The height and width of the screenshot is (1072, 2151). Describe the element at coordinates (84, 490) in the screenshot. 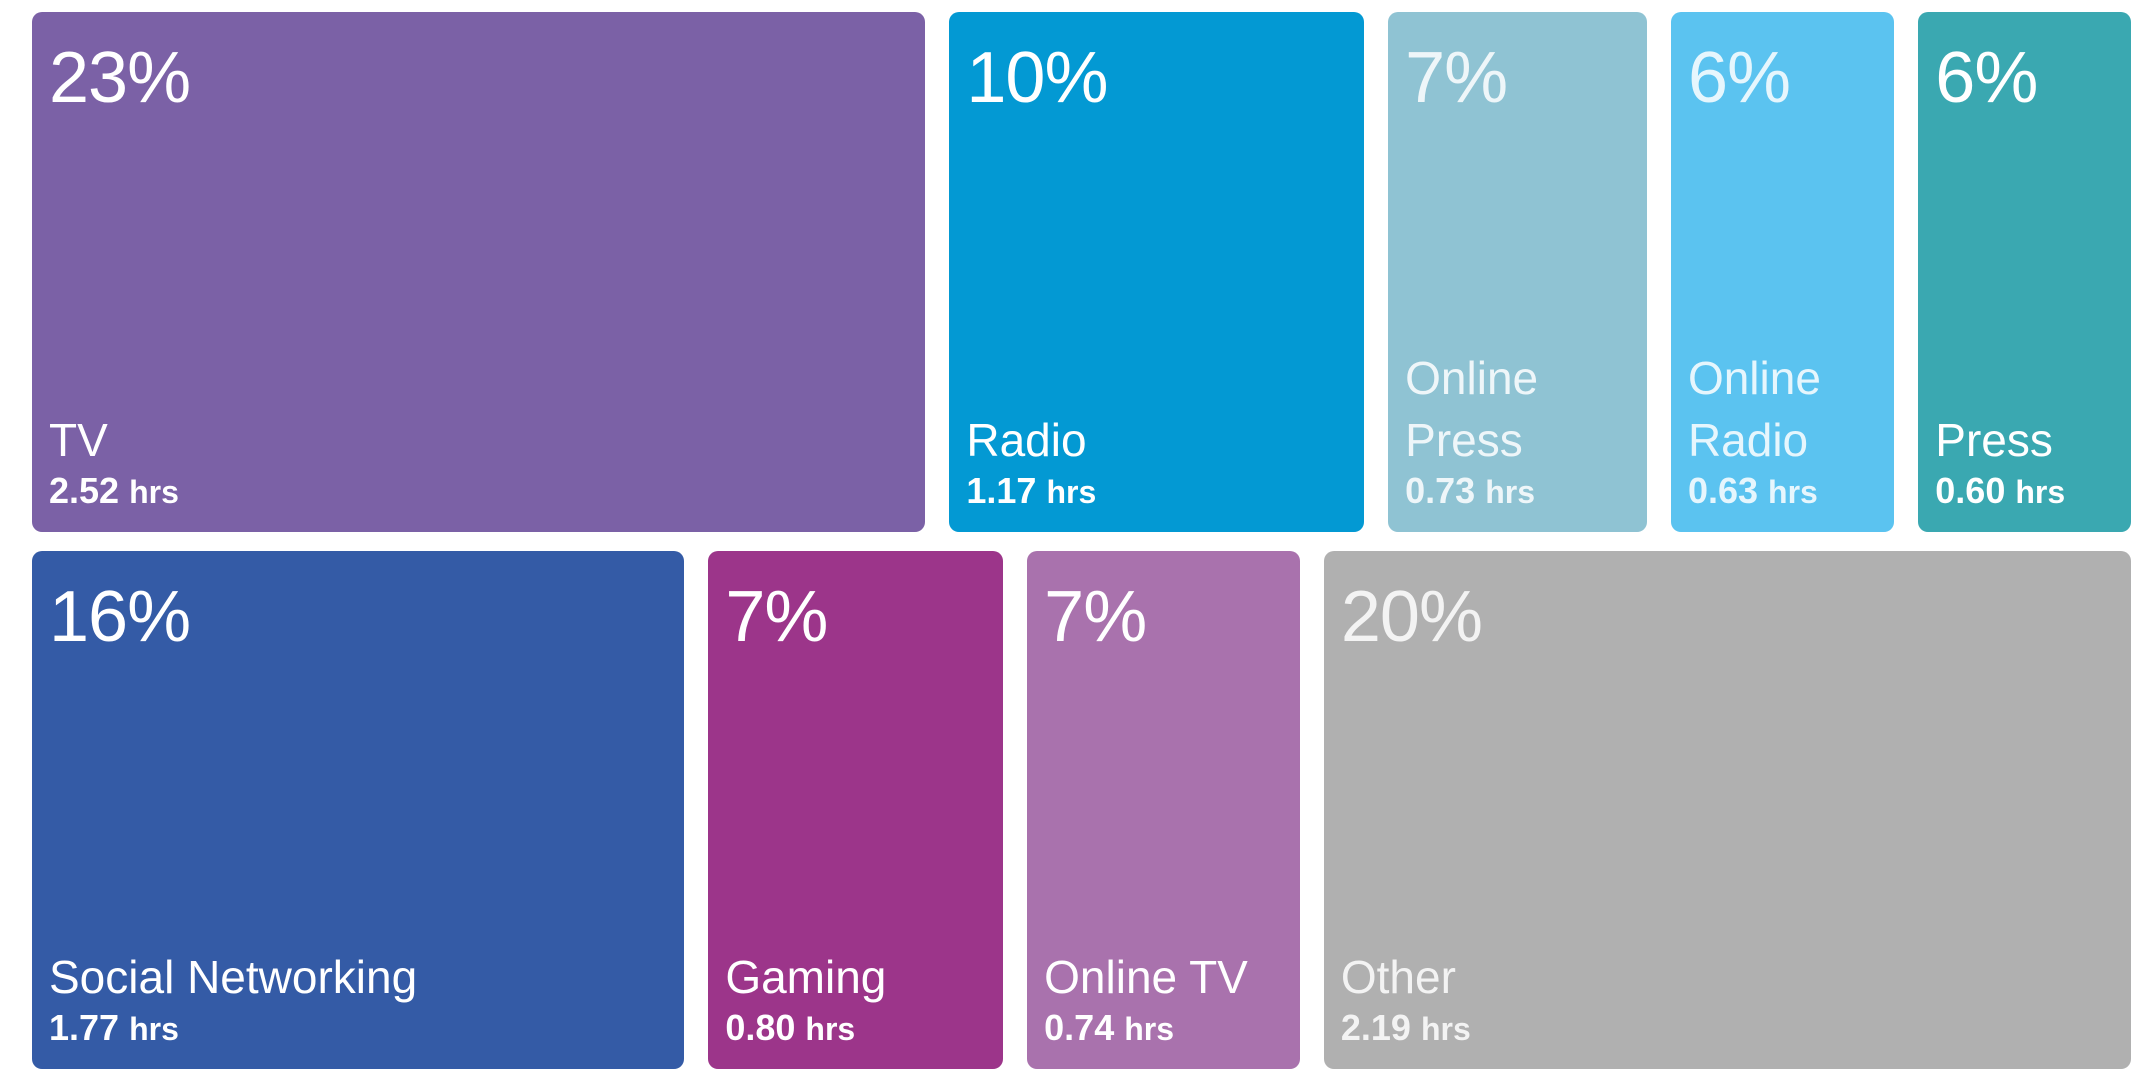

I see `hours-value: 2.52` at that location.